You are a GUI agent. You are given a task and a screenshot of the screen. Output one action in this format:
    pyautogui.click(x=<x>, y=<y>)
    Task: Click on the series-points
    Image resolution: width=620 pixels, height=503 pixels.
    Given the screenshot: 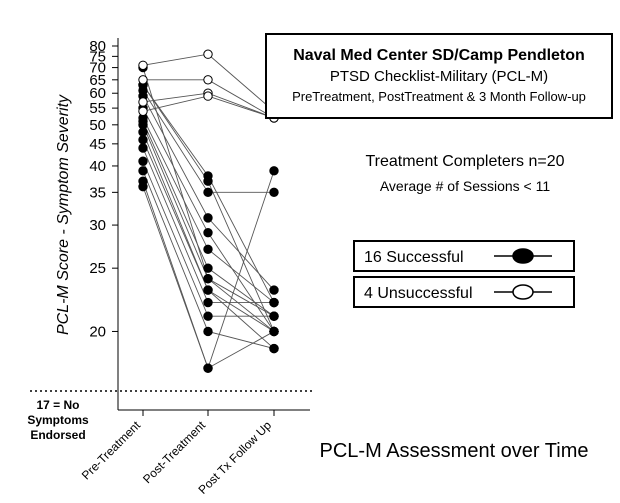 What is the action you would take?
    pyautogui.click(x=208, y=211)
    